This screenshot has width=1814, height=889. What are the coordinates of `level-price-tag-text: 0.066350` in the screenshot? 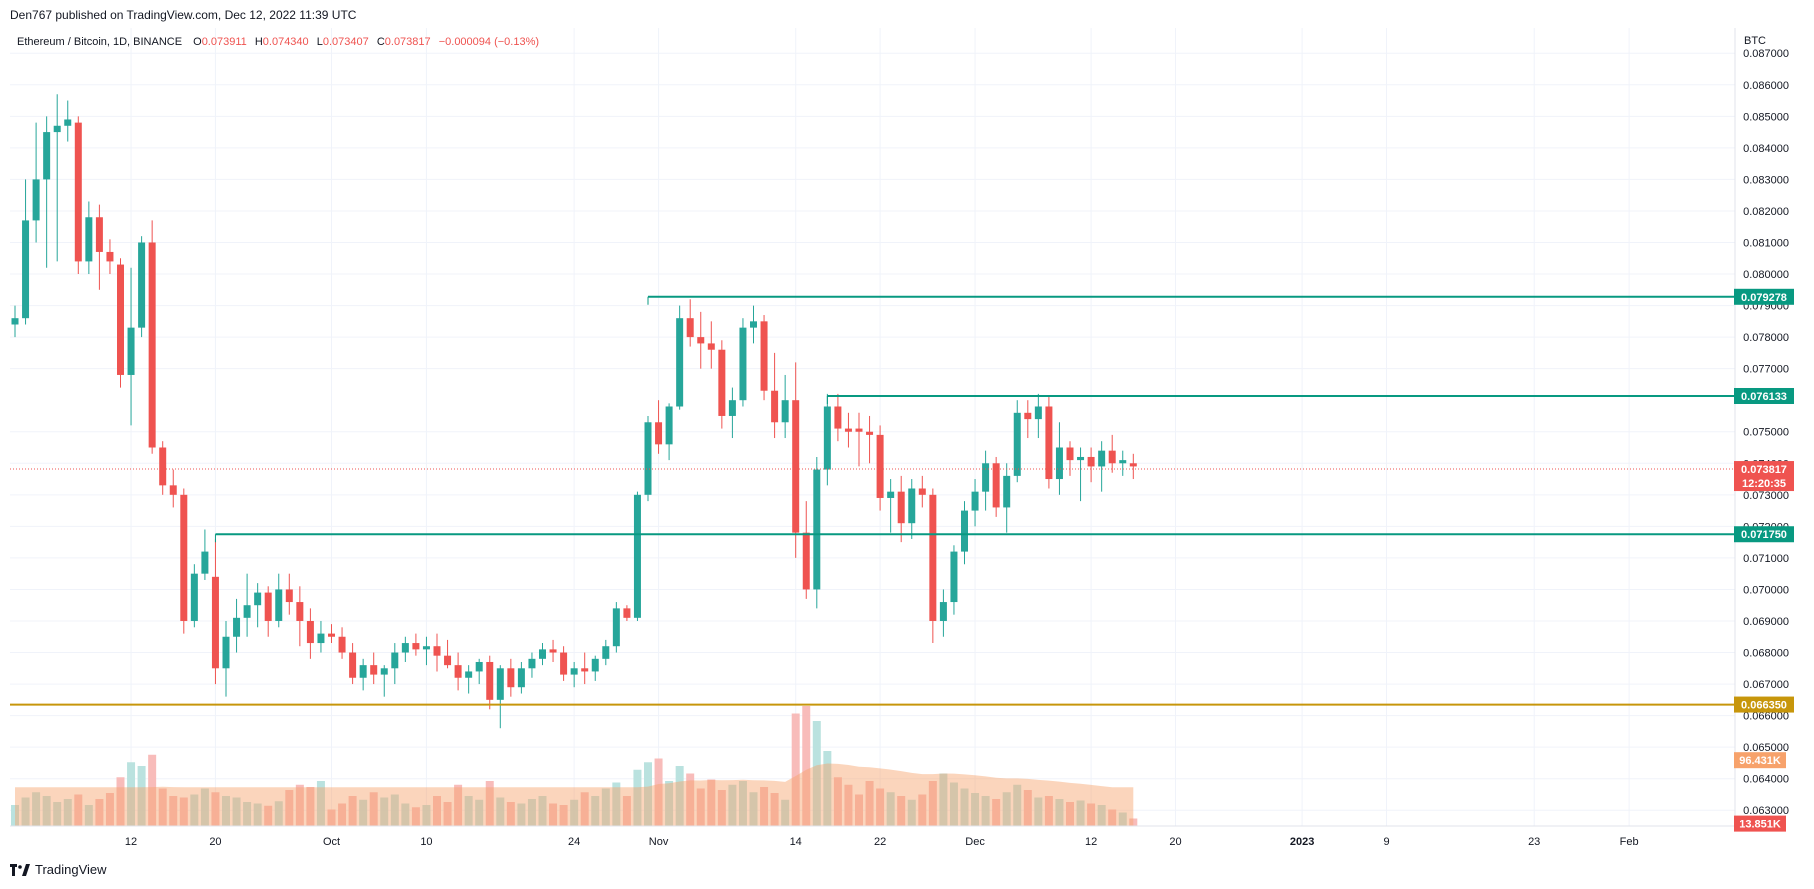 It's located at (1764, 706).